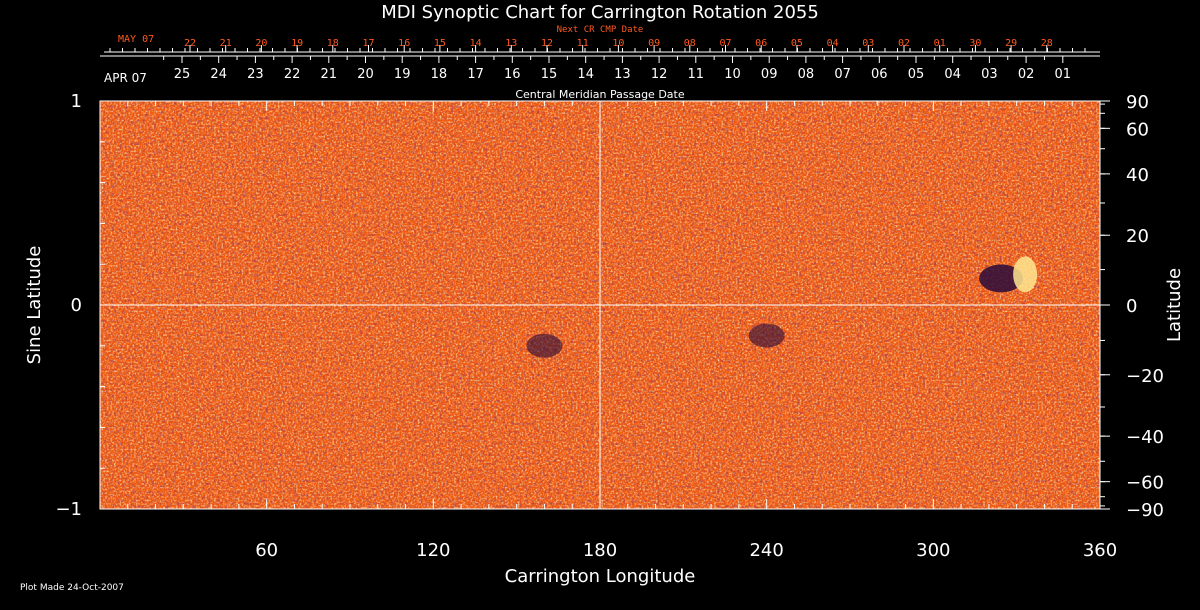  Describe the element at coordinates (766, 550) in the screenshot. I see `x-tick-label: 240` at that location.